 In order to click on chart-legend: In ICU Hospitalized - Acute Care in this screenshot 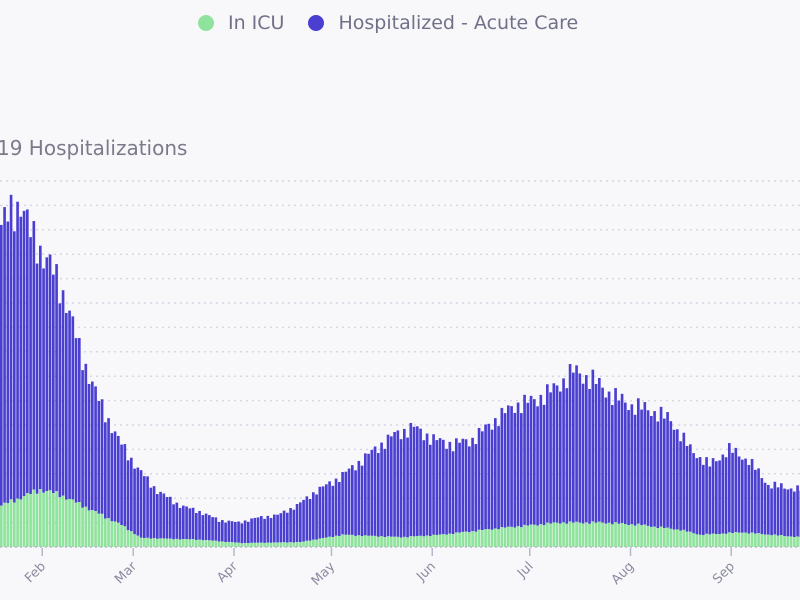, I will do `click(400, 23)`.